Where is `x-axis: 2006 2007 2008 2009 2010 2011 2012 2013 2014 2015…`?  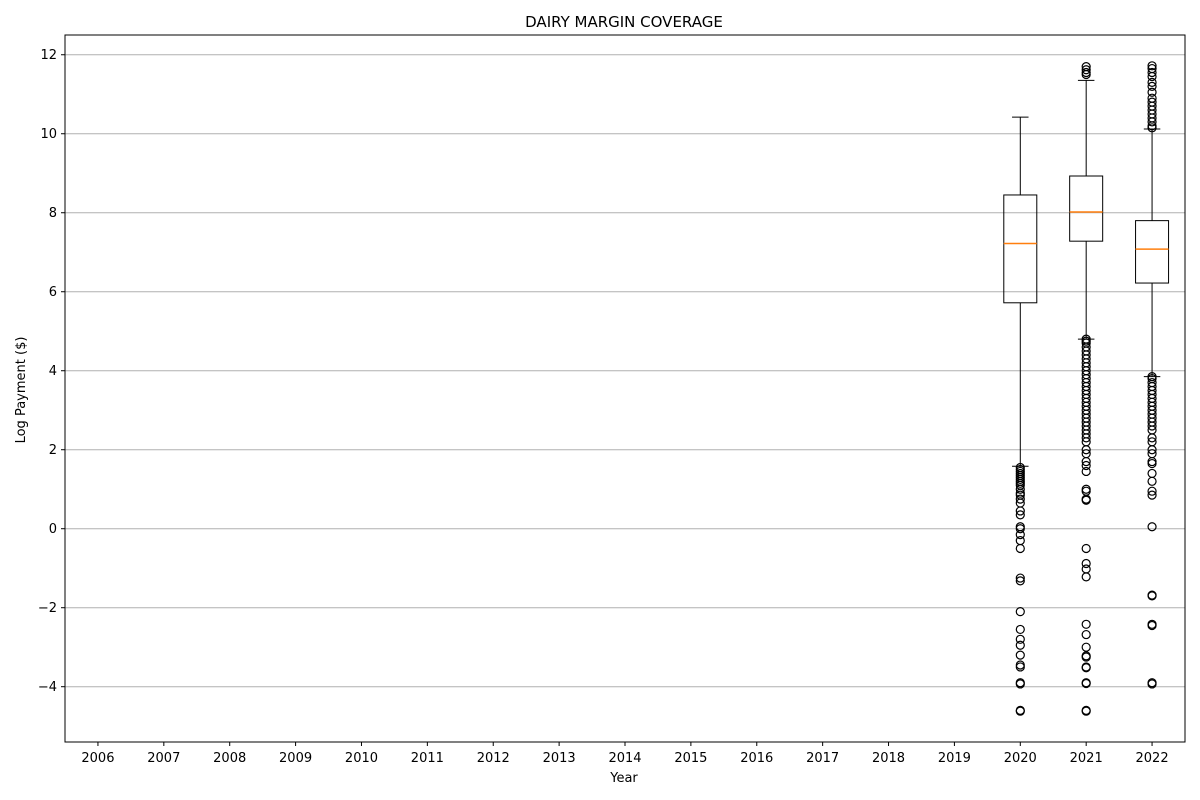 x-axis: 2006 2007 2008 2009 2010 2011 2012 2013 2014 2015… is located at coordinates (625, 754).